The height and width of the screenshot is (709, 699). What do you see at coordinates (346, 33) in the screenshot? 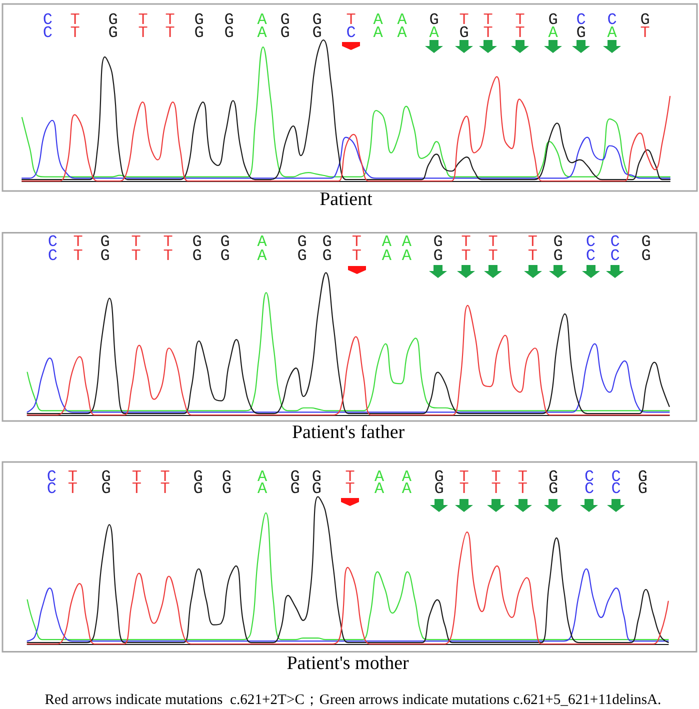
I see `text: C T G T T G G A G G C A A A G T T A G A T` at bounding box center [346, 33].